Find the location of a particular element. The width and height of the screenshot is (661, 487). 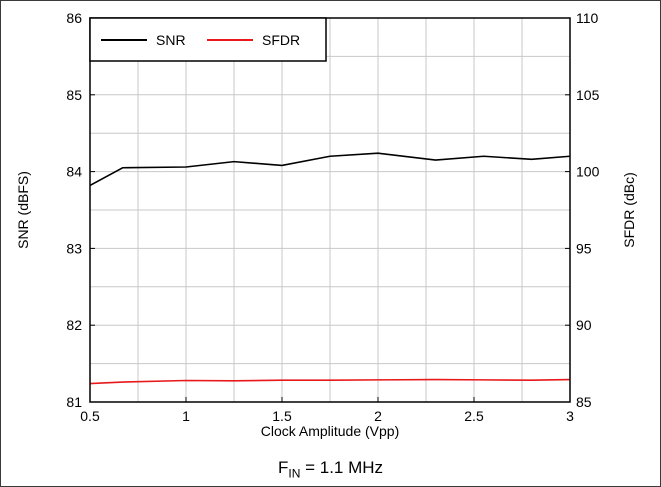

right-tick-label: 105 is located at coordinates (588, 95).